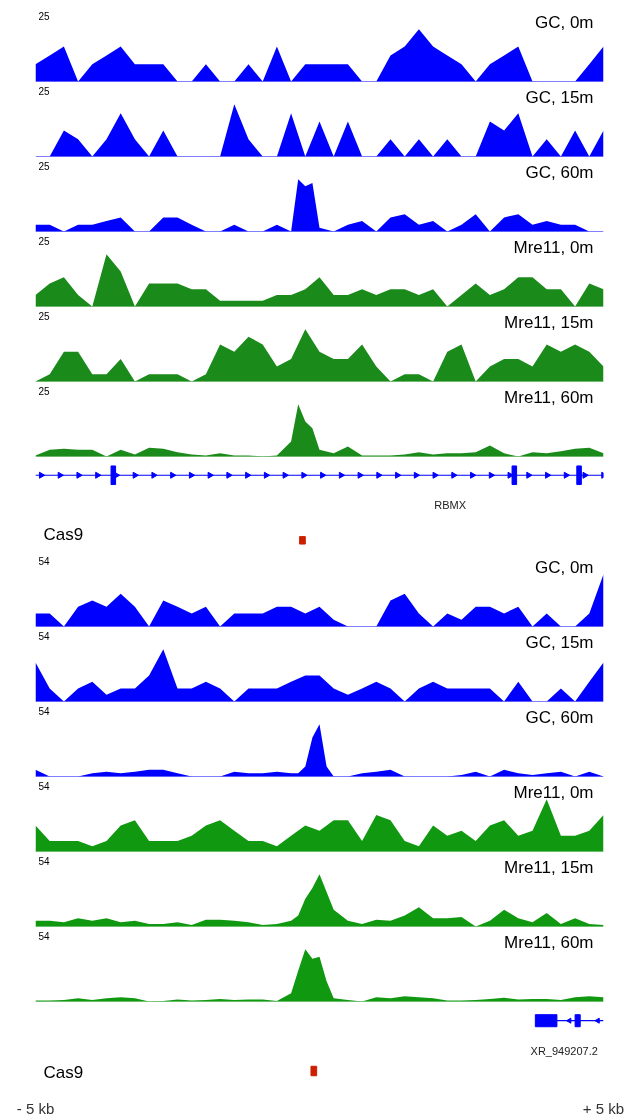 Image resolution: width=629 pixels, height=1114 pixels. What do you see at coordinates (35, 1106) in the screenshot?
I see `x-tick-label: - 5 kb` at bounding box center [35, 1106].